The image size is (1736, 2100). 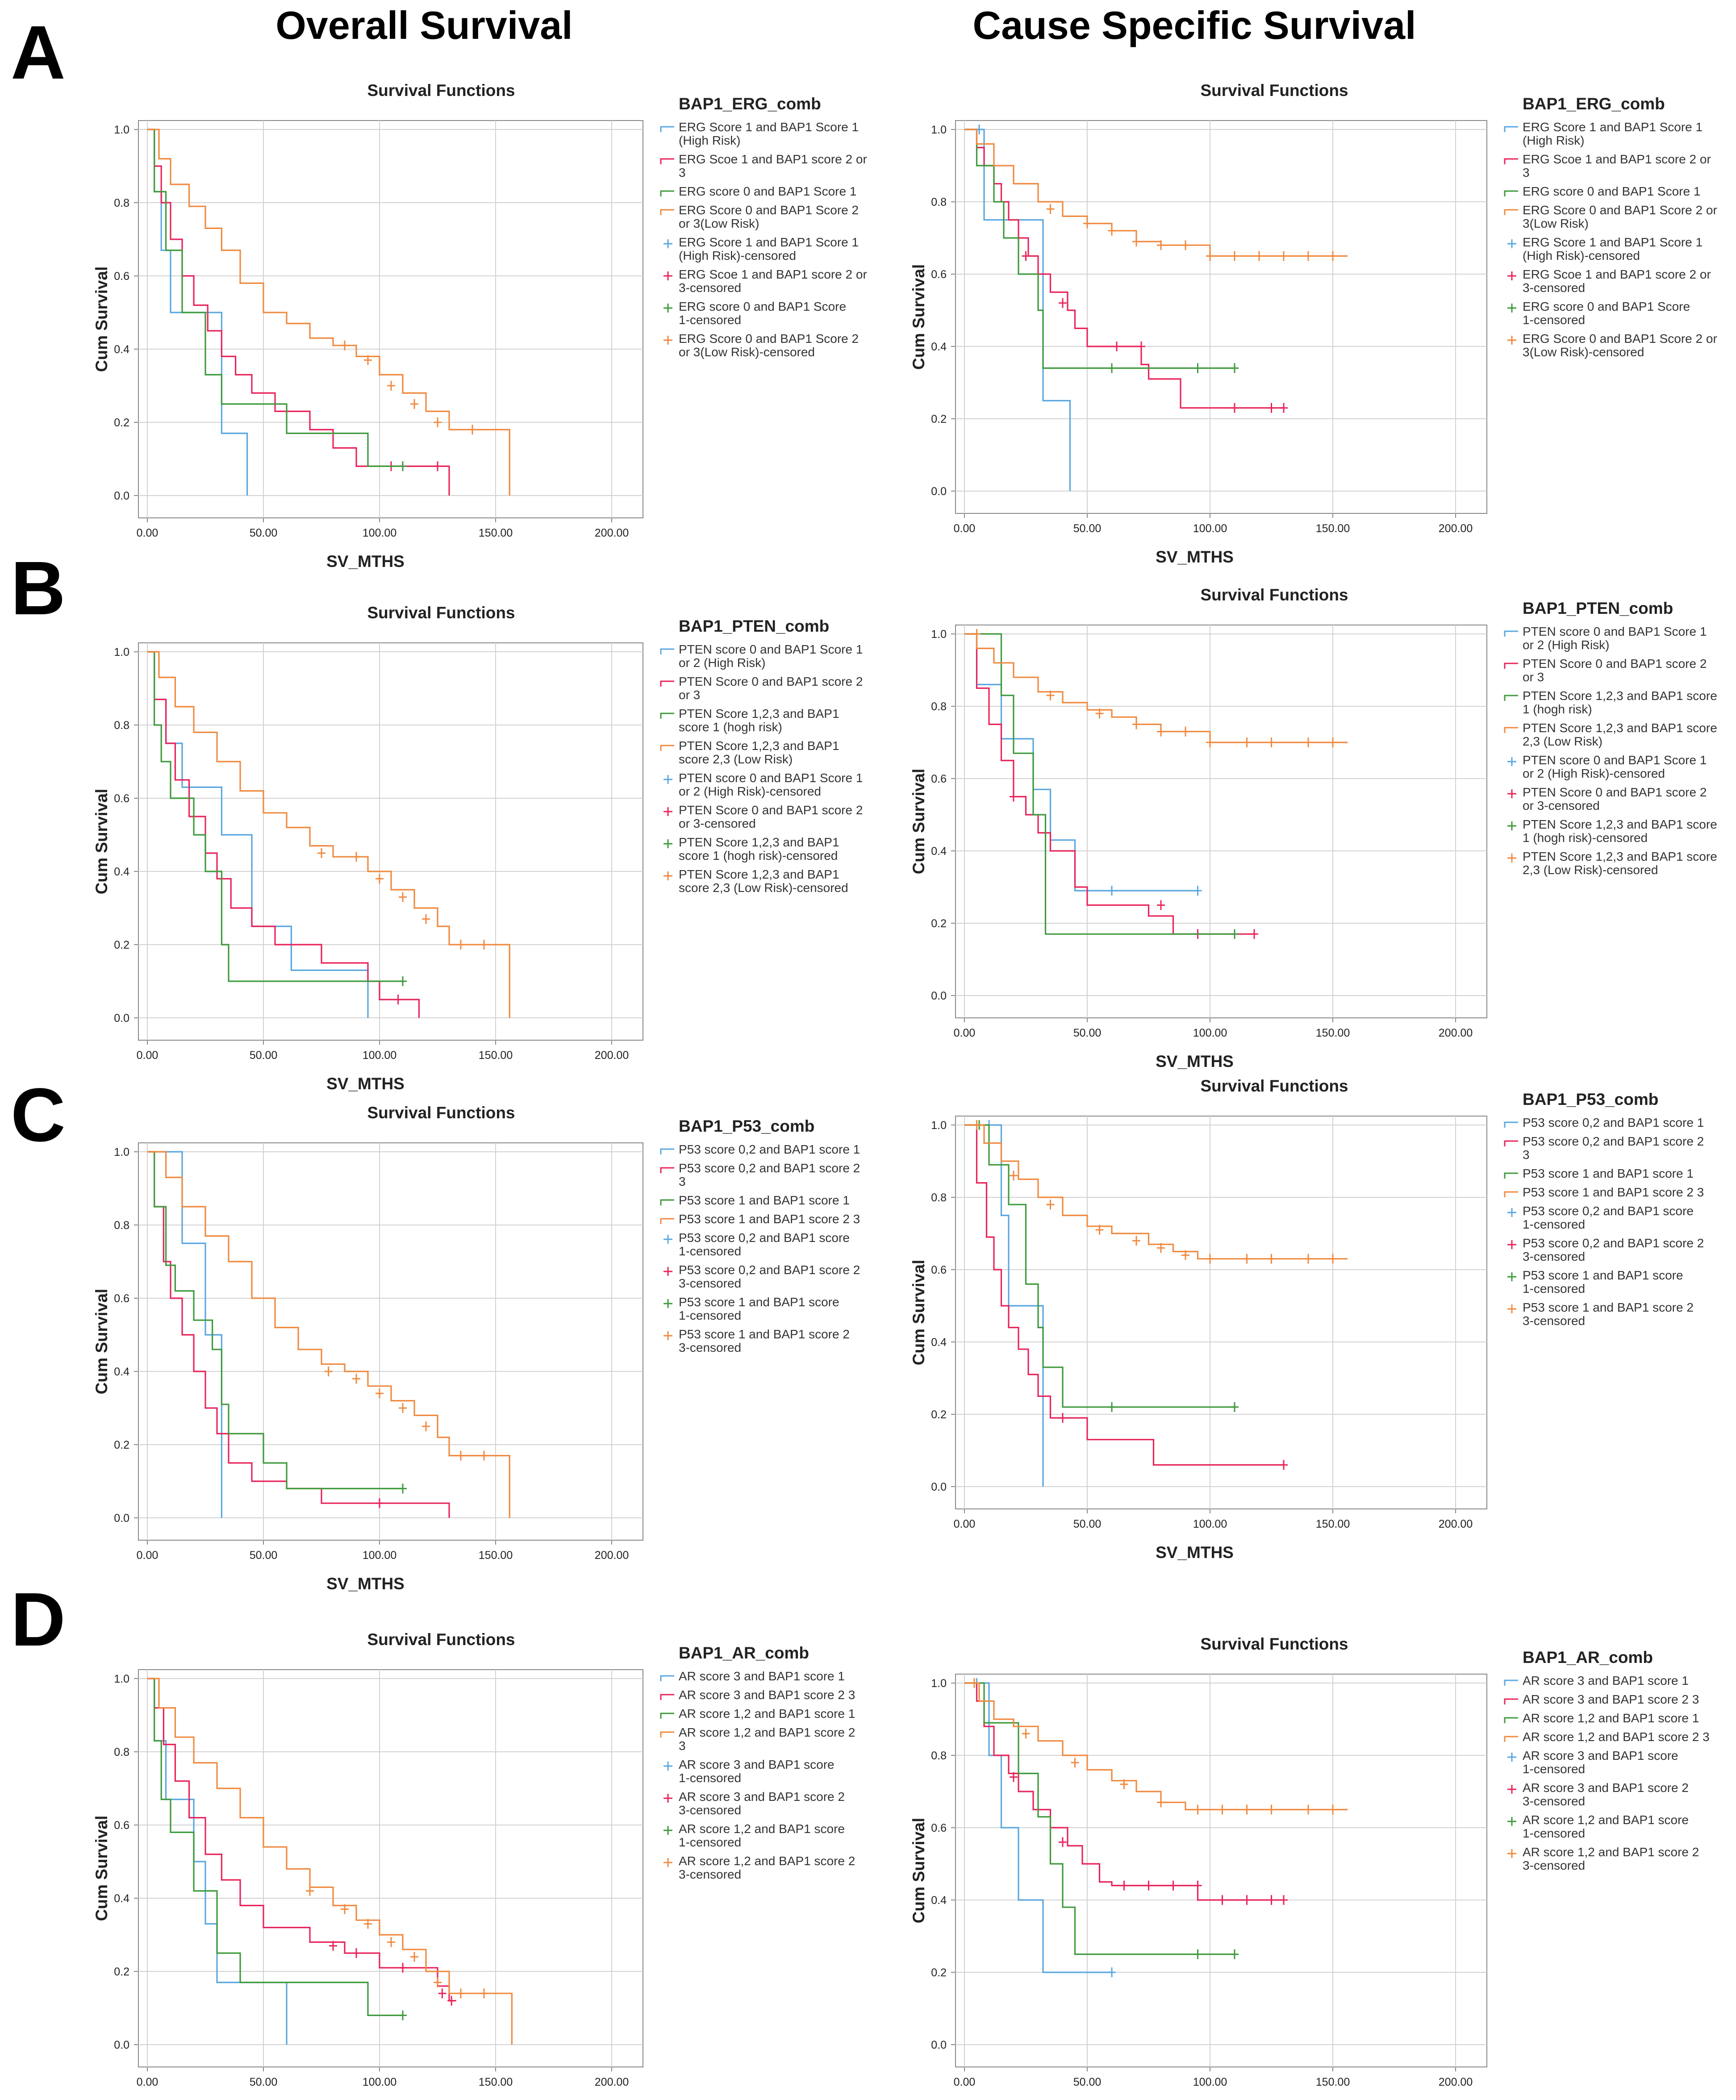 I want to click on x-axis-label: SV_MTHS, so click(x=1195, y=1553).